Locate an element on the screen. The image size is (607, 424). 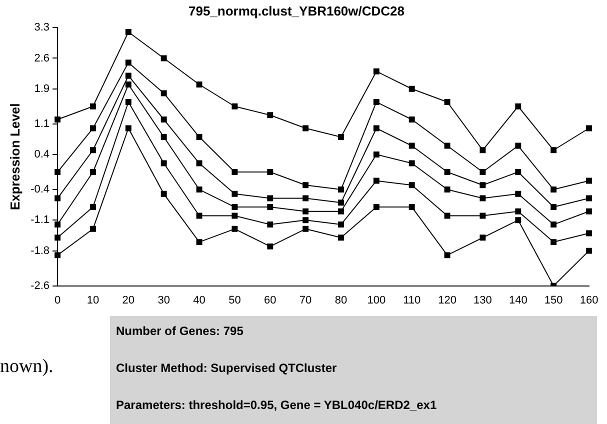
x-tick-label: 50 is located at coordinates (234, 300).